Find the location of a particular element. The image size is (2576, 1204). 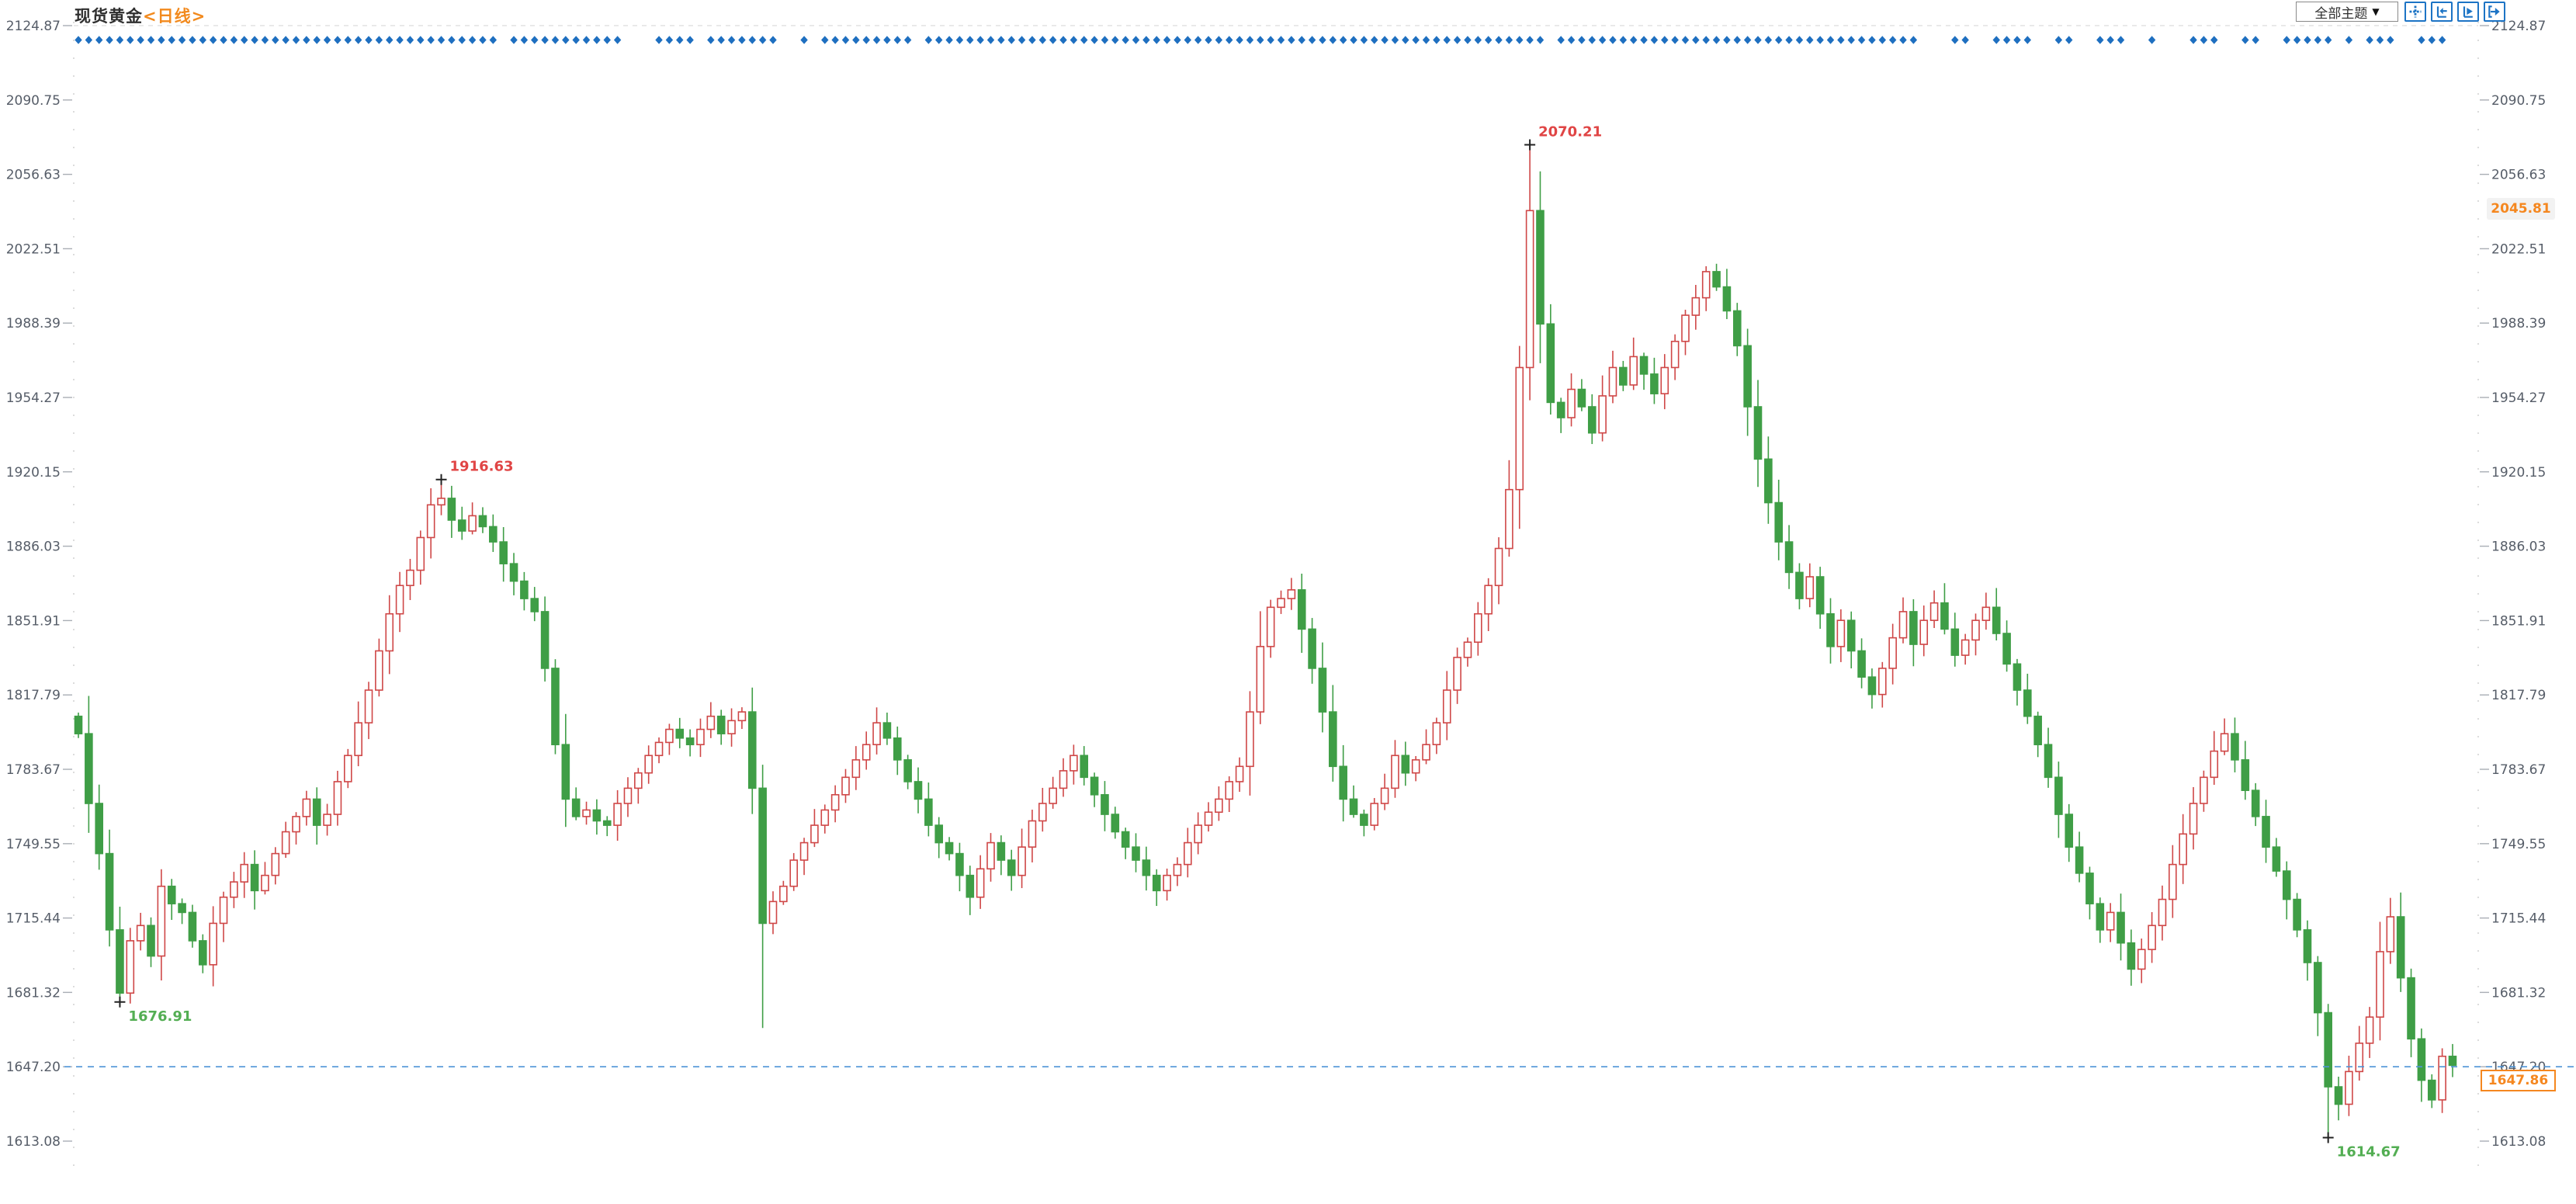

pan-crosshair-button is located at coordinates (2415, 12).